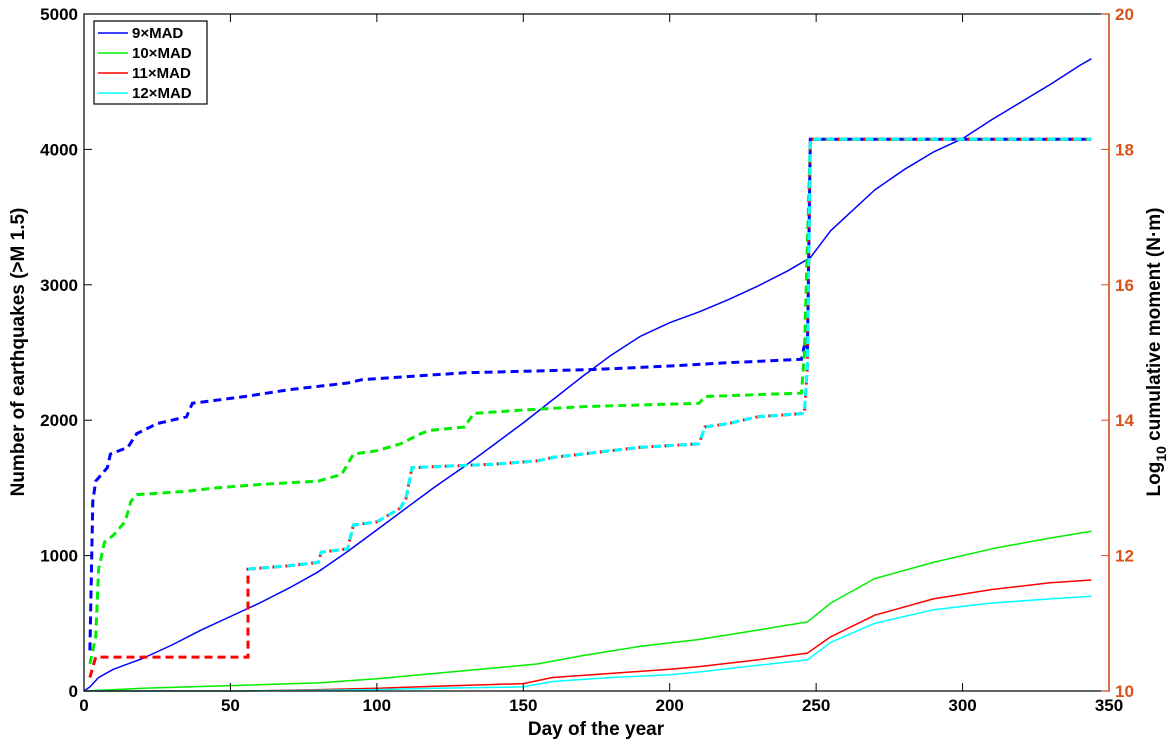 The image size is (1170, 744). What do you see at coordinates (1161, 454) in the screenshot?
I see `y-axis-title-right-subscript: 10` at bounding box center [1161, 454].